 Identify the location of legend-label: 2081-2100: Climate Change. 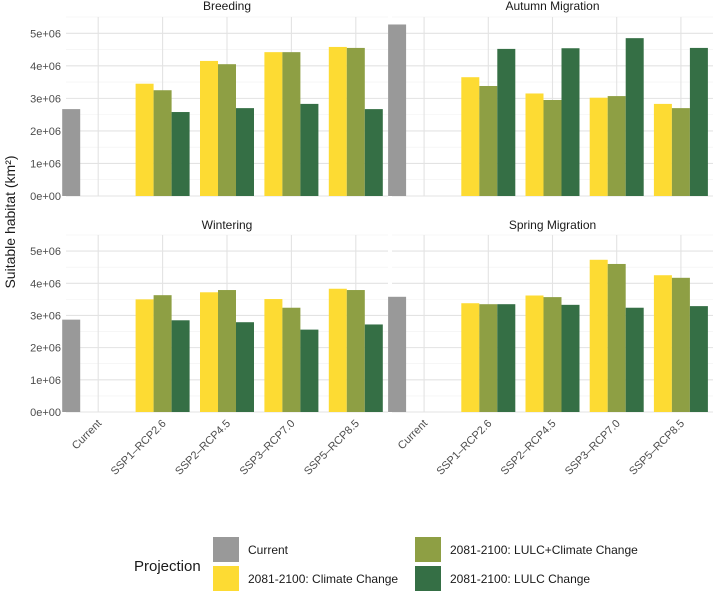
(323, 579).